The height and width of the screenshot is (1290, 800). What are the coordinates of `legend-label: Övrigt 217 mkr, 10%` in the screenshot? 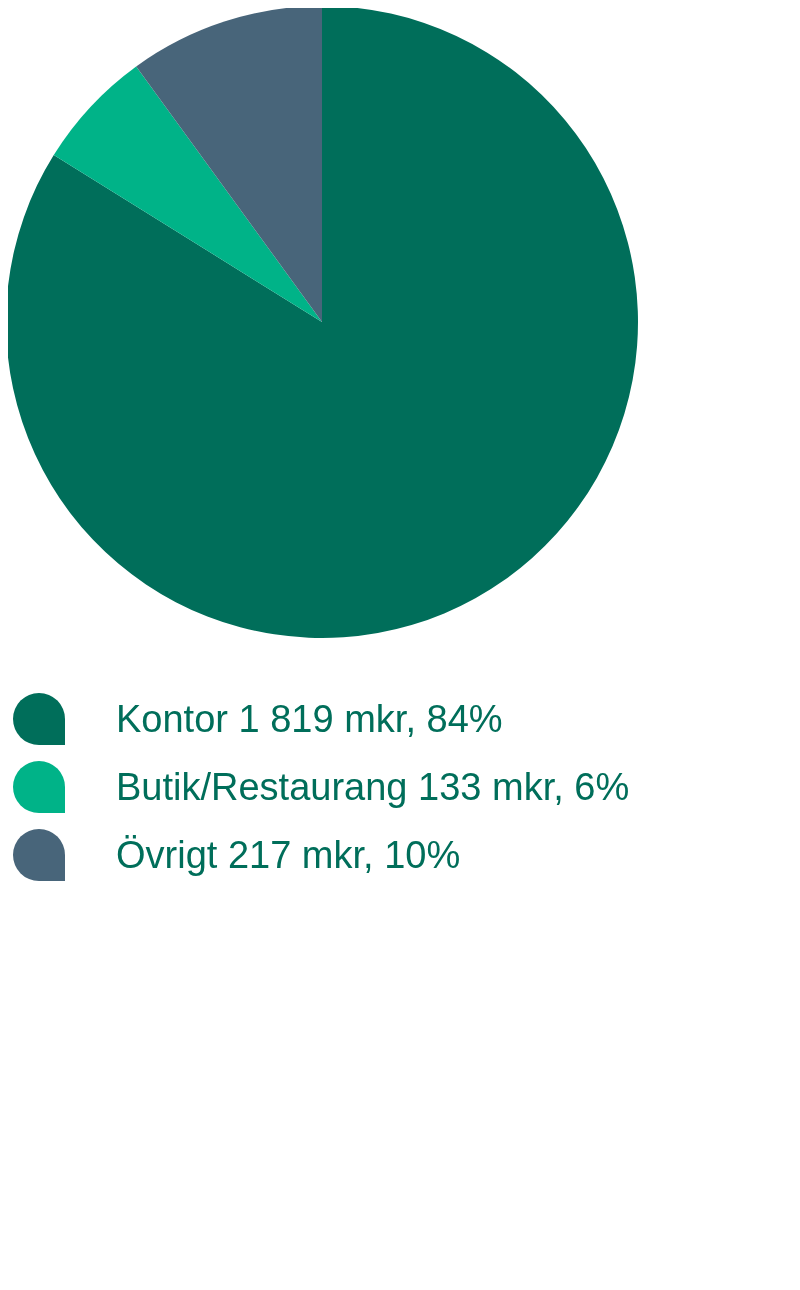 It's located at (288, 855).